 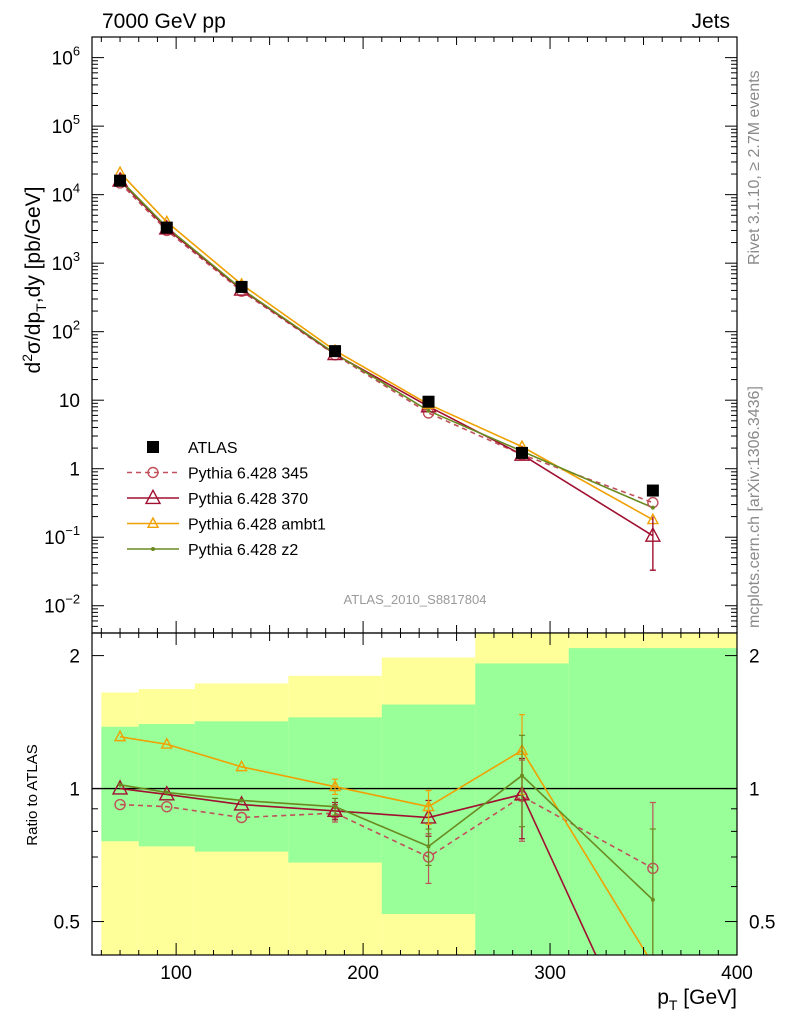 I want to click on x-axis-label: pT [GeV], so click(x=697, y=999).